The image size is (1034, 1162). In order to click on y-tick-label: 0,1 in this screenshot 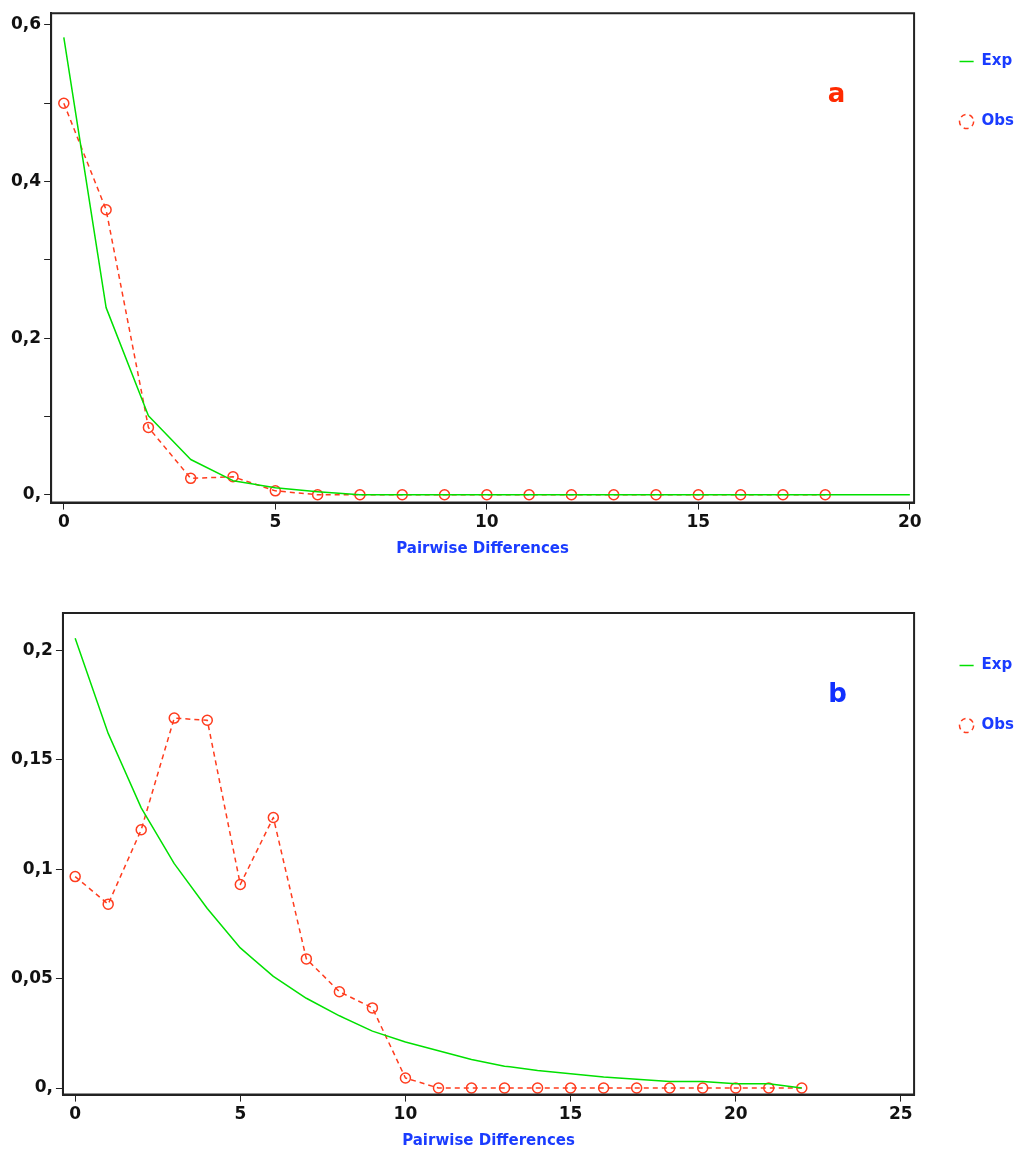, I will do `click(37, 867)`.